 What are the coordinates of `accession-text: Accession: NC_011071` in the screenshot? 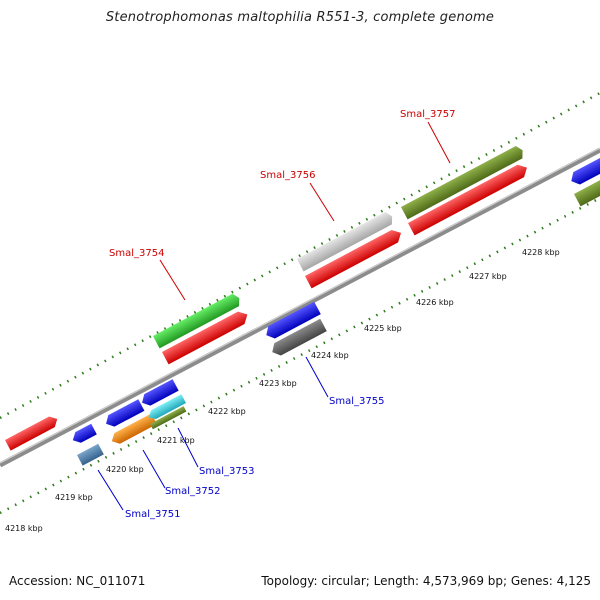 It's located at (77, 581).